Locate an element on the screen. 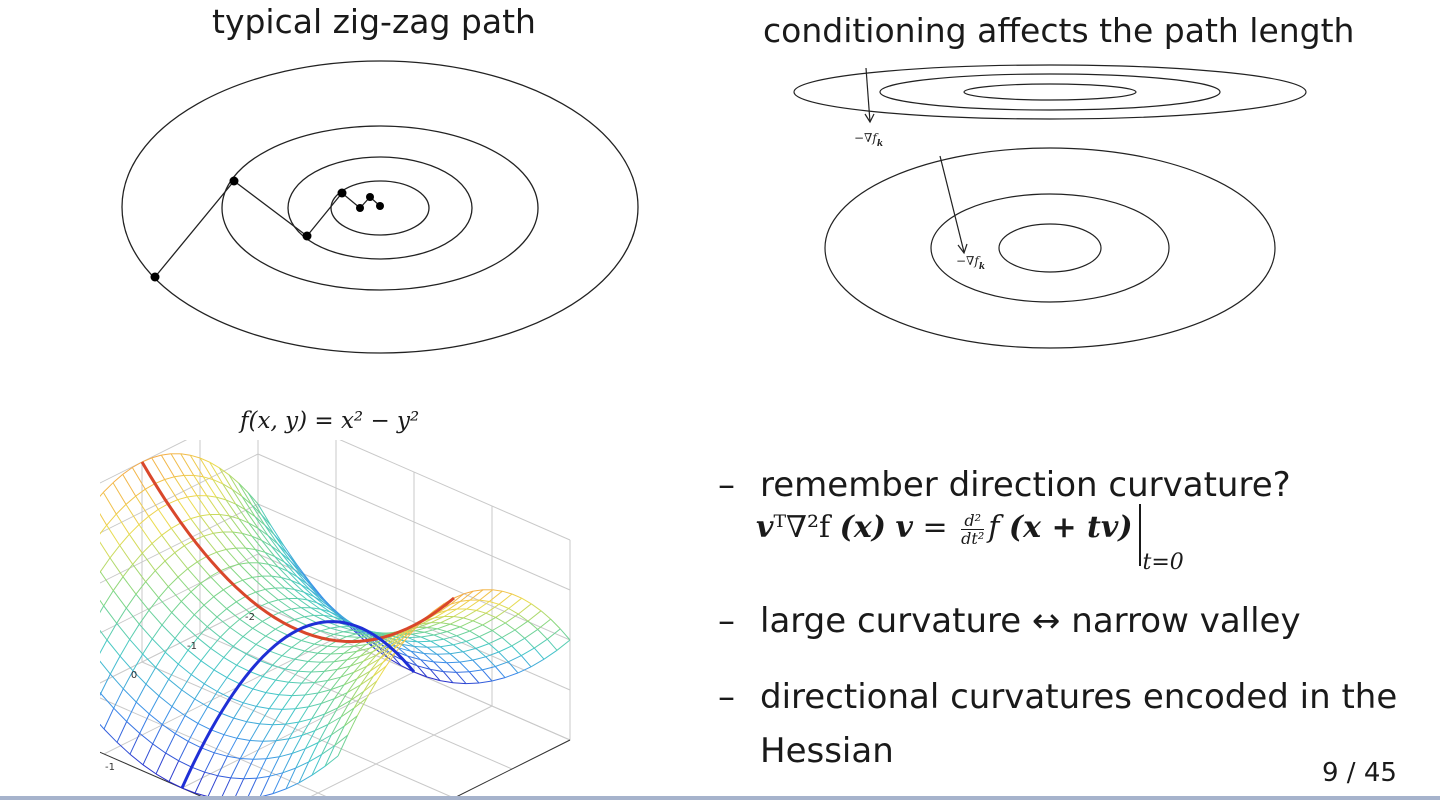 Image resolution: width=1440 pixels, height=800 pixels. gradient-label-top: −∇fk is located at coordinates (868, 140).